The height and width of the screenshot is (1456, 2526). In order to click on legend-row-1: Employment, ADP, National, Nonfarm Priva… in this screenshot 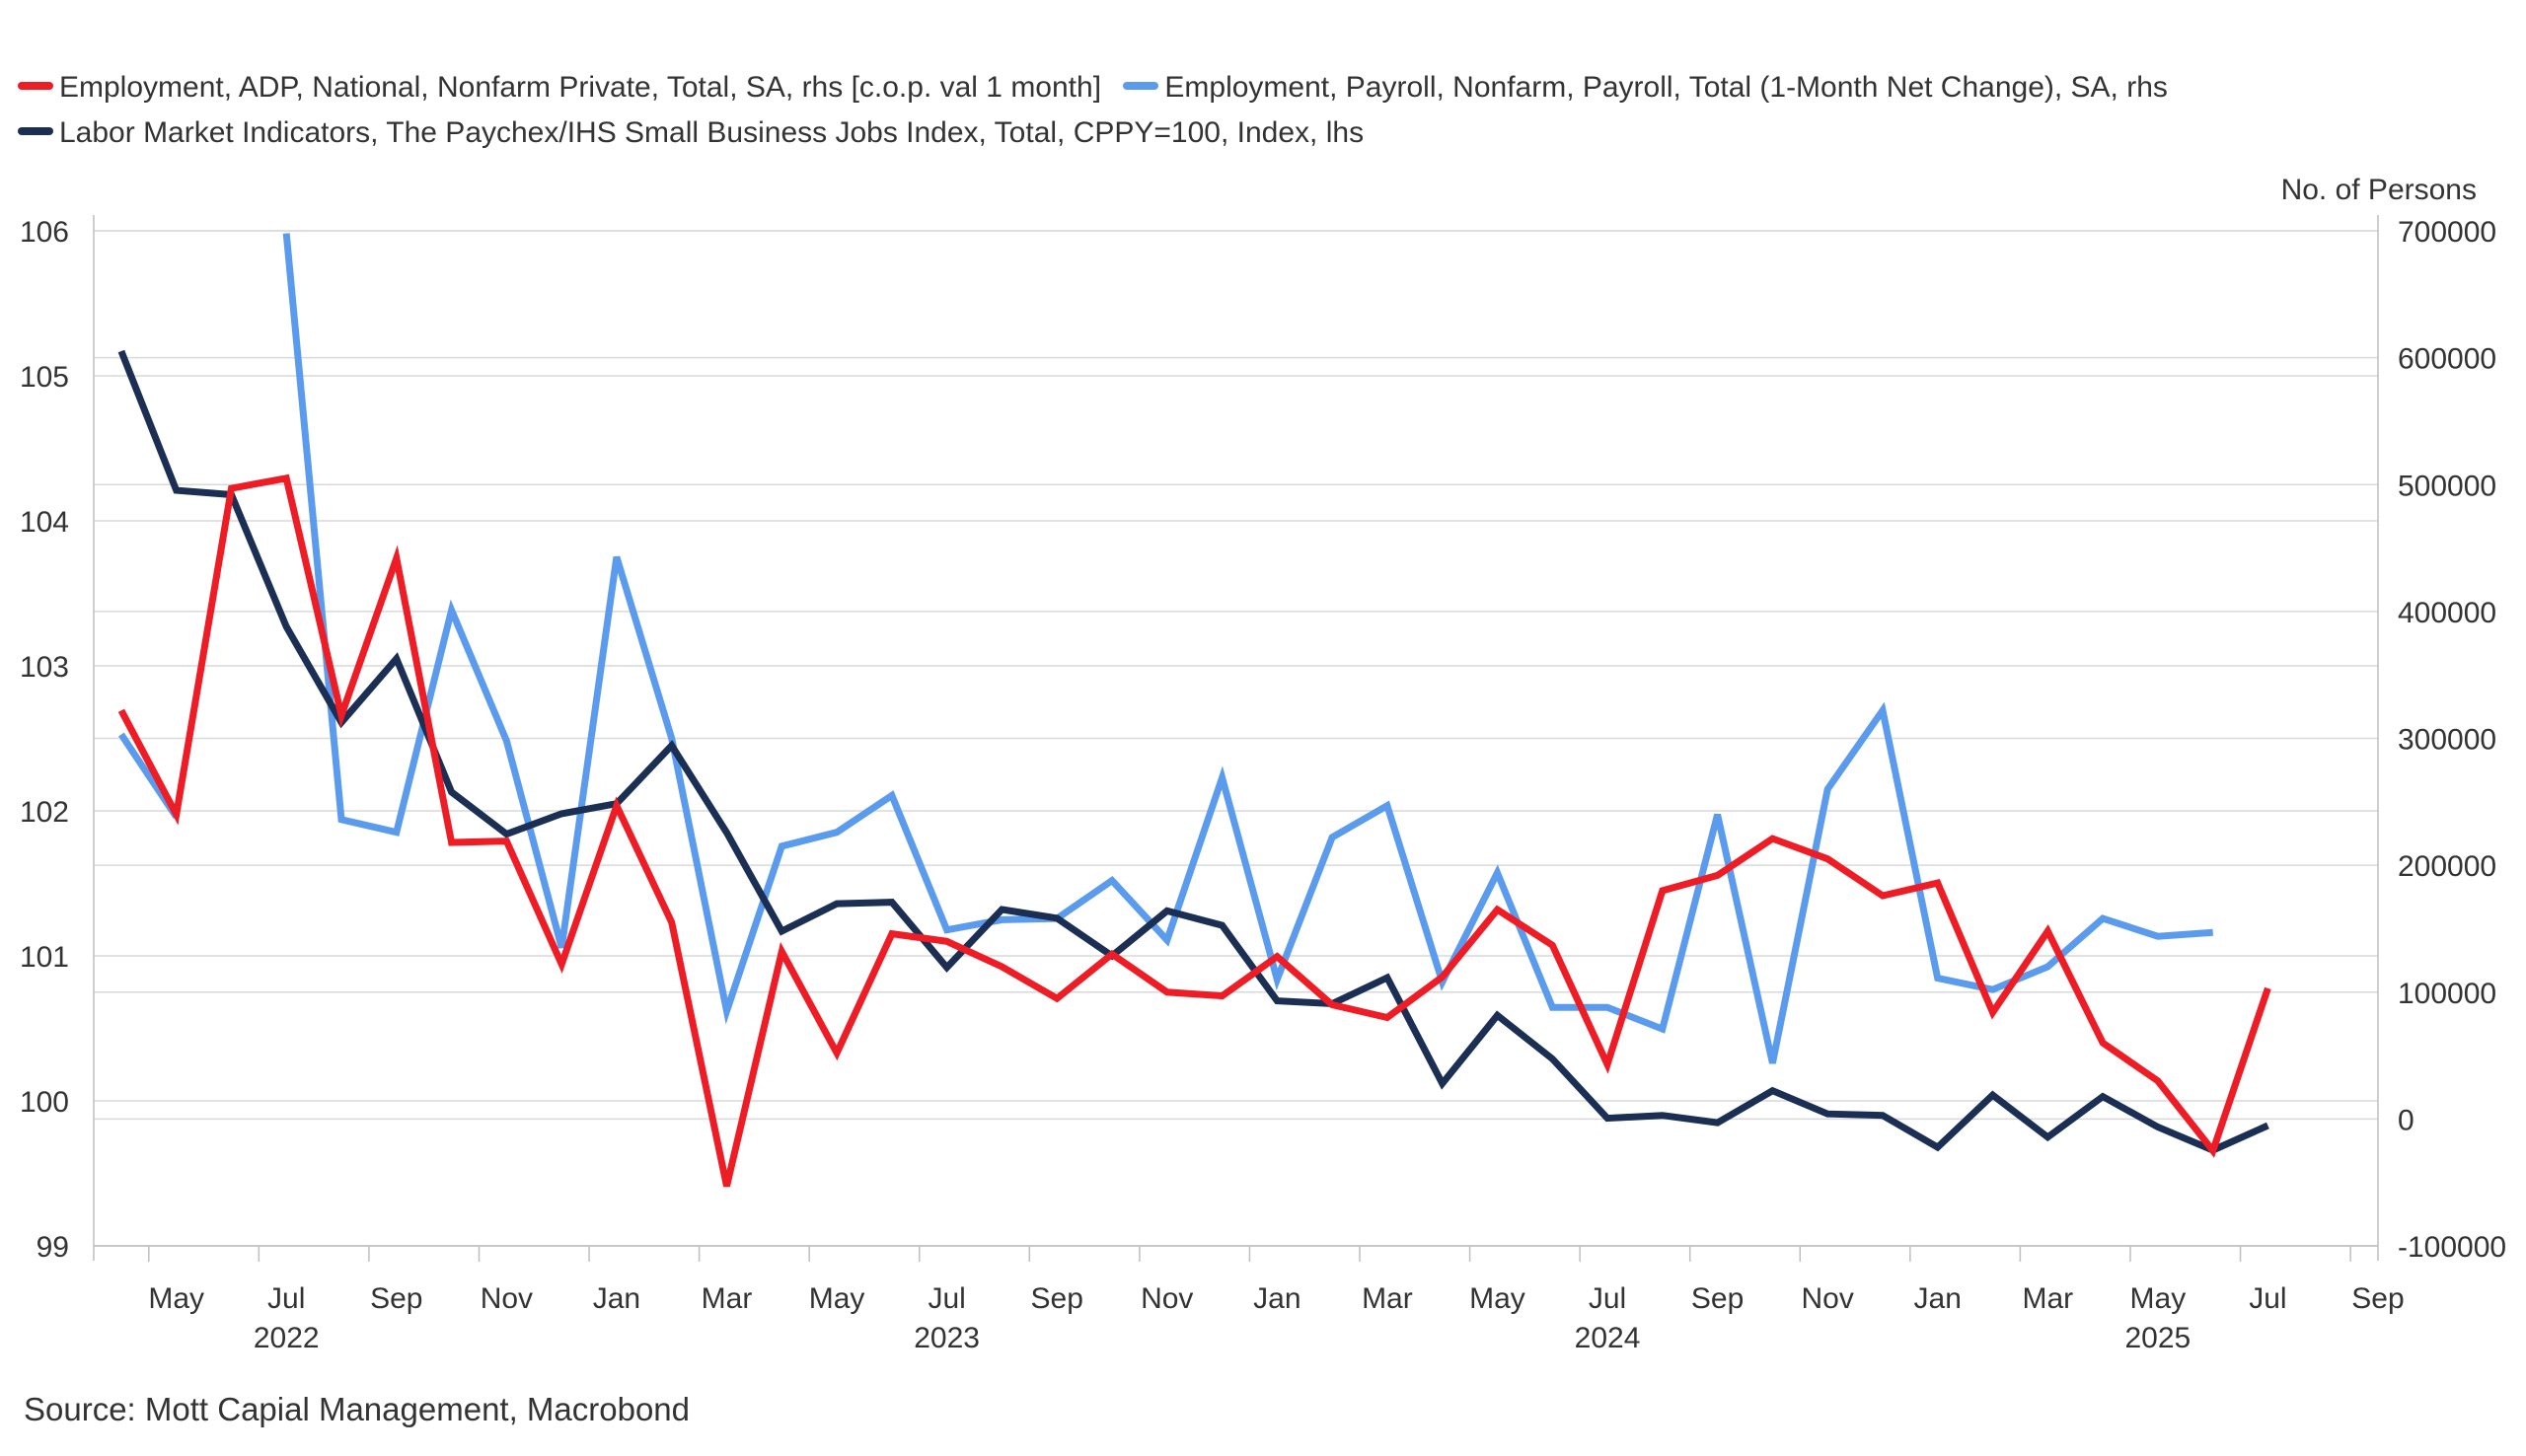, I will do `click(1251, 87)`.